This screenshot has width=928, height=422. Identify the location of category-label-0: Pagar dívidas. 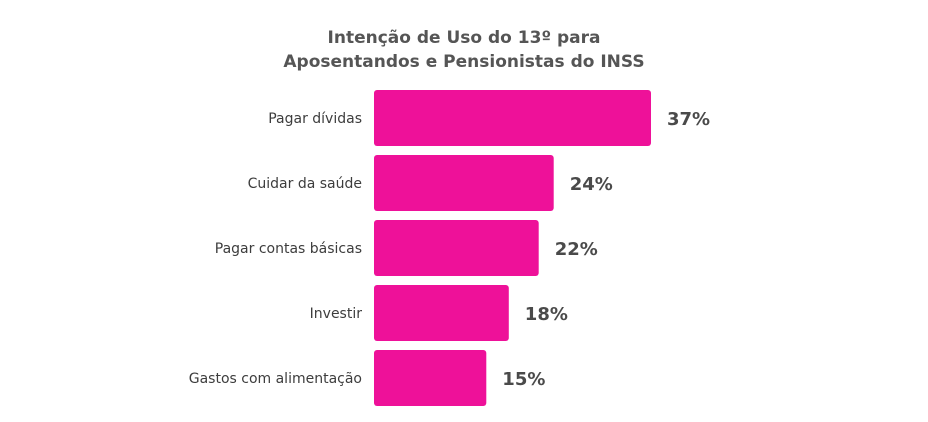
(315, 119).